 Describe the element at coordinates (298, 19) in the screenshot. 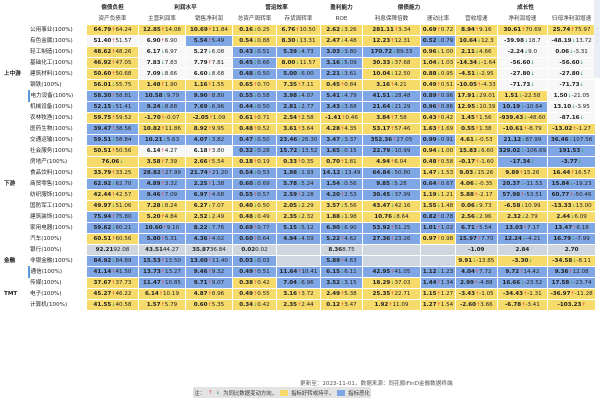

I see `column-header: 存货周转率` at that location.